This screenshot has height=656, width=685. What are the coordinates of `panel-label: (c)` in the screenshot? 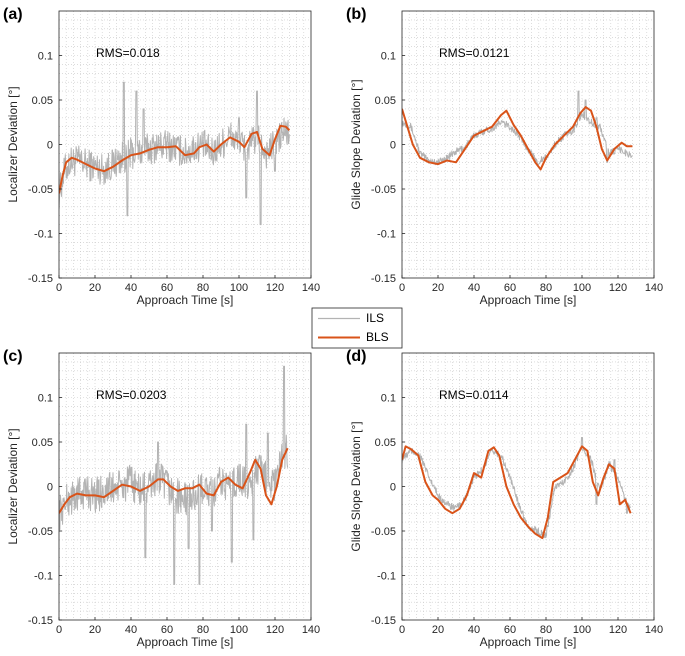 It's located at (13, 356).